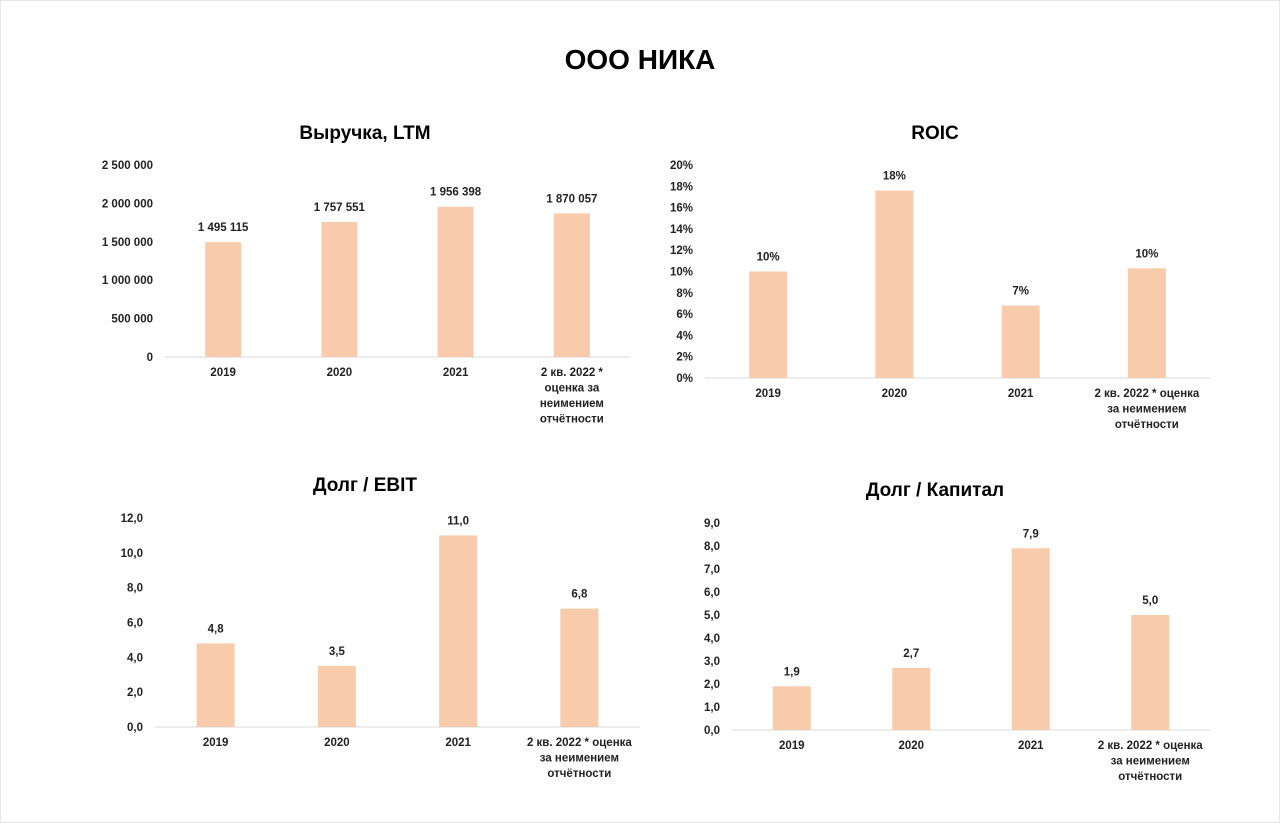  I want to click on page-title: ООО НИКА, so click(640, 59).